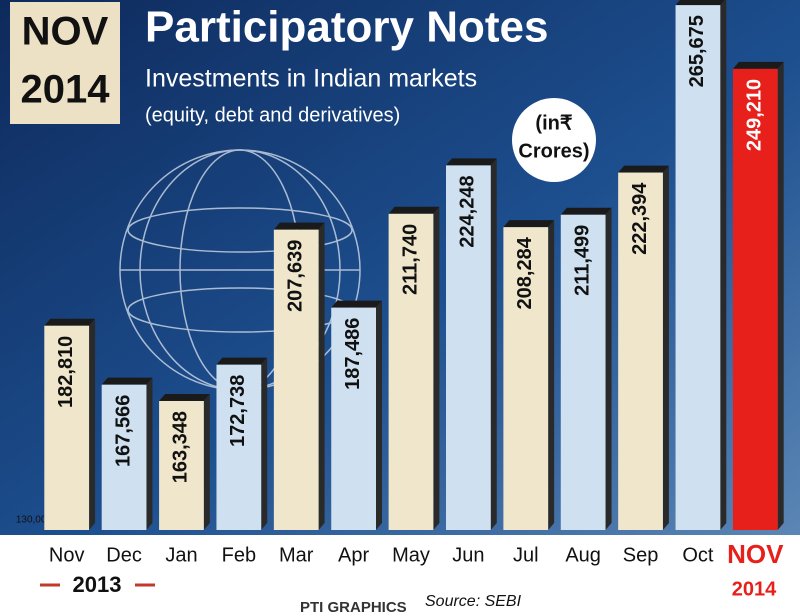 The height and width of the screenshot is (616, 800). Describe the element at coordinates (640, 218) in the screenshot. I see `value-label: 222,394` at that location.